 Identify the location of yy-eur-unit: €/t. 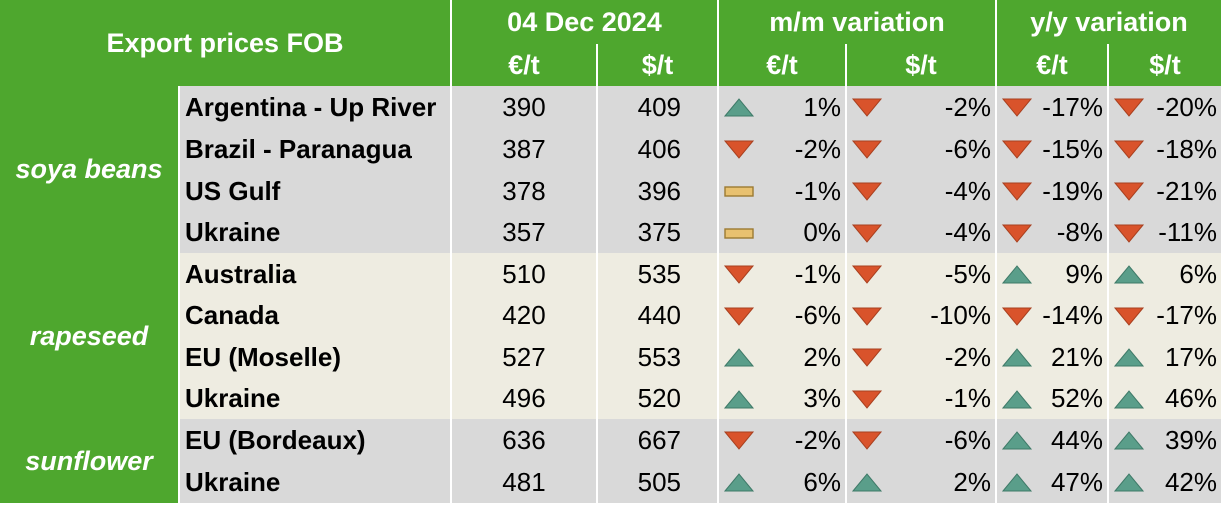
(1053, 65).